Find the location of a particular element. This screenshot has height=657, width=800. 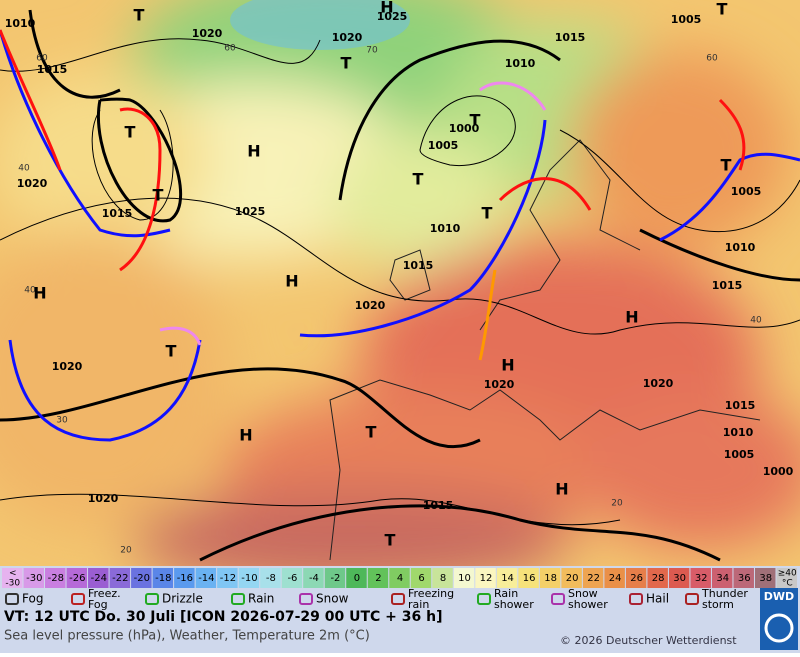

scale-label: 20 is located at coordinates (572, 578).